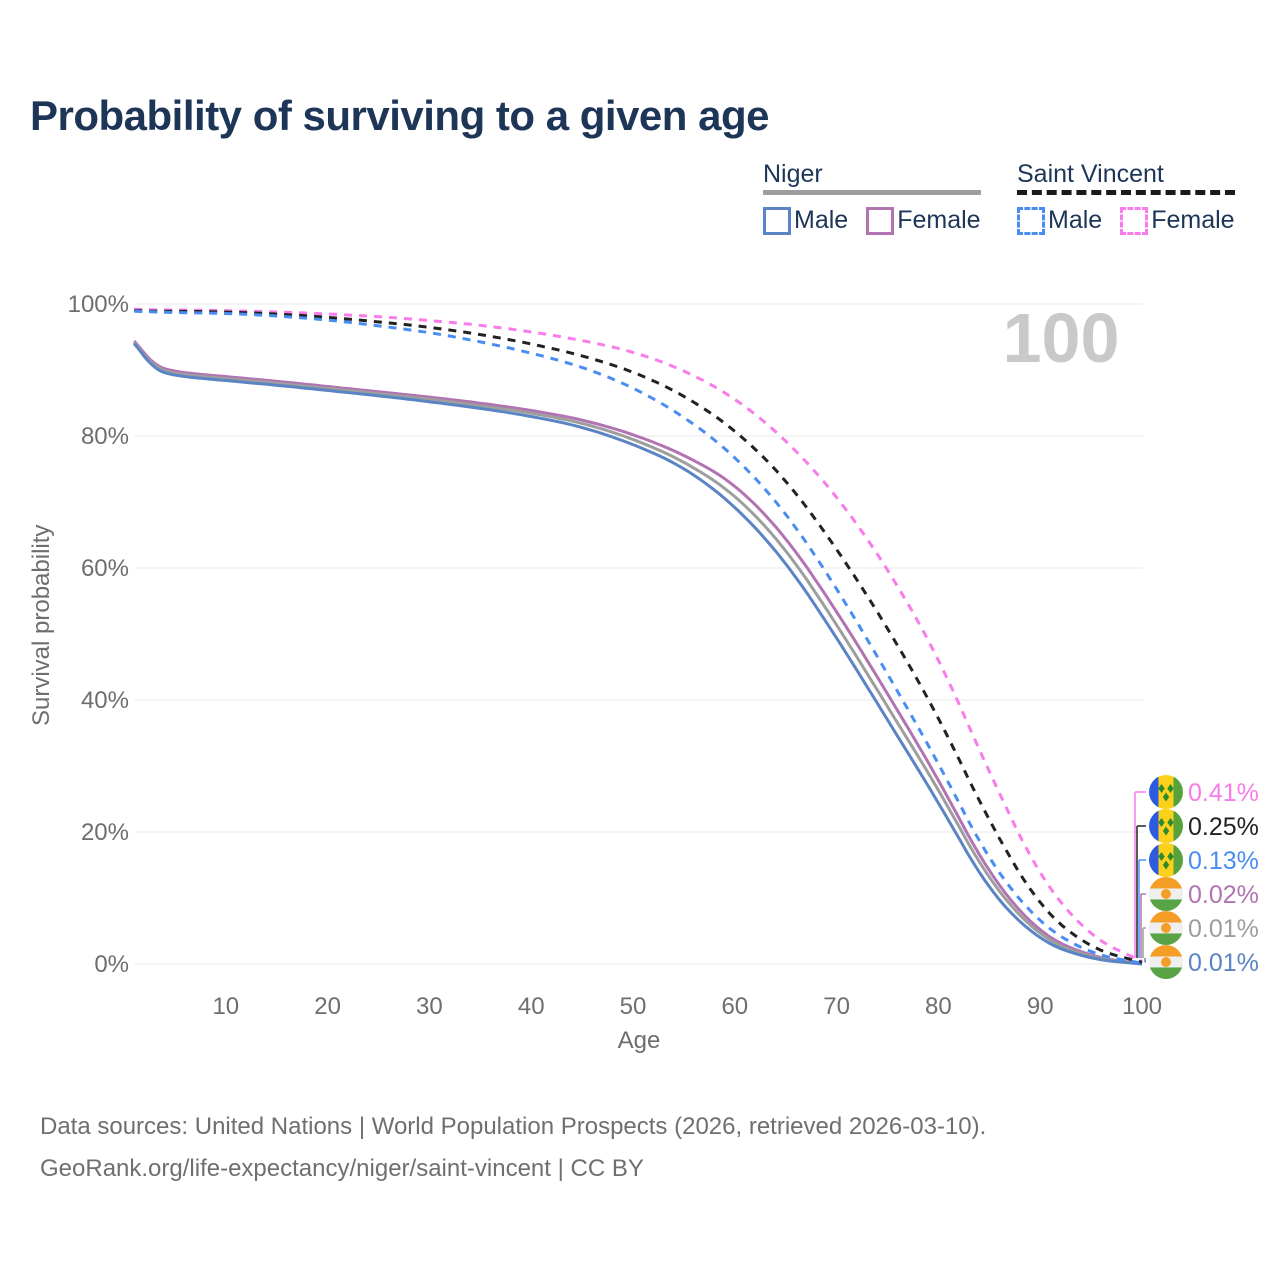  Describe the element at coordinates (1223, 793) in the screenshot. I see `end-label-saint-vincent-female: 0.41%` at that location.